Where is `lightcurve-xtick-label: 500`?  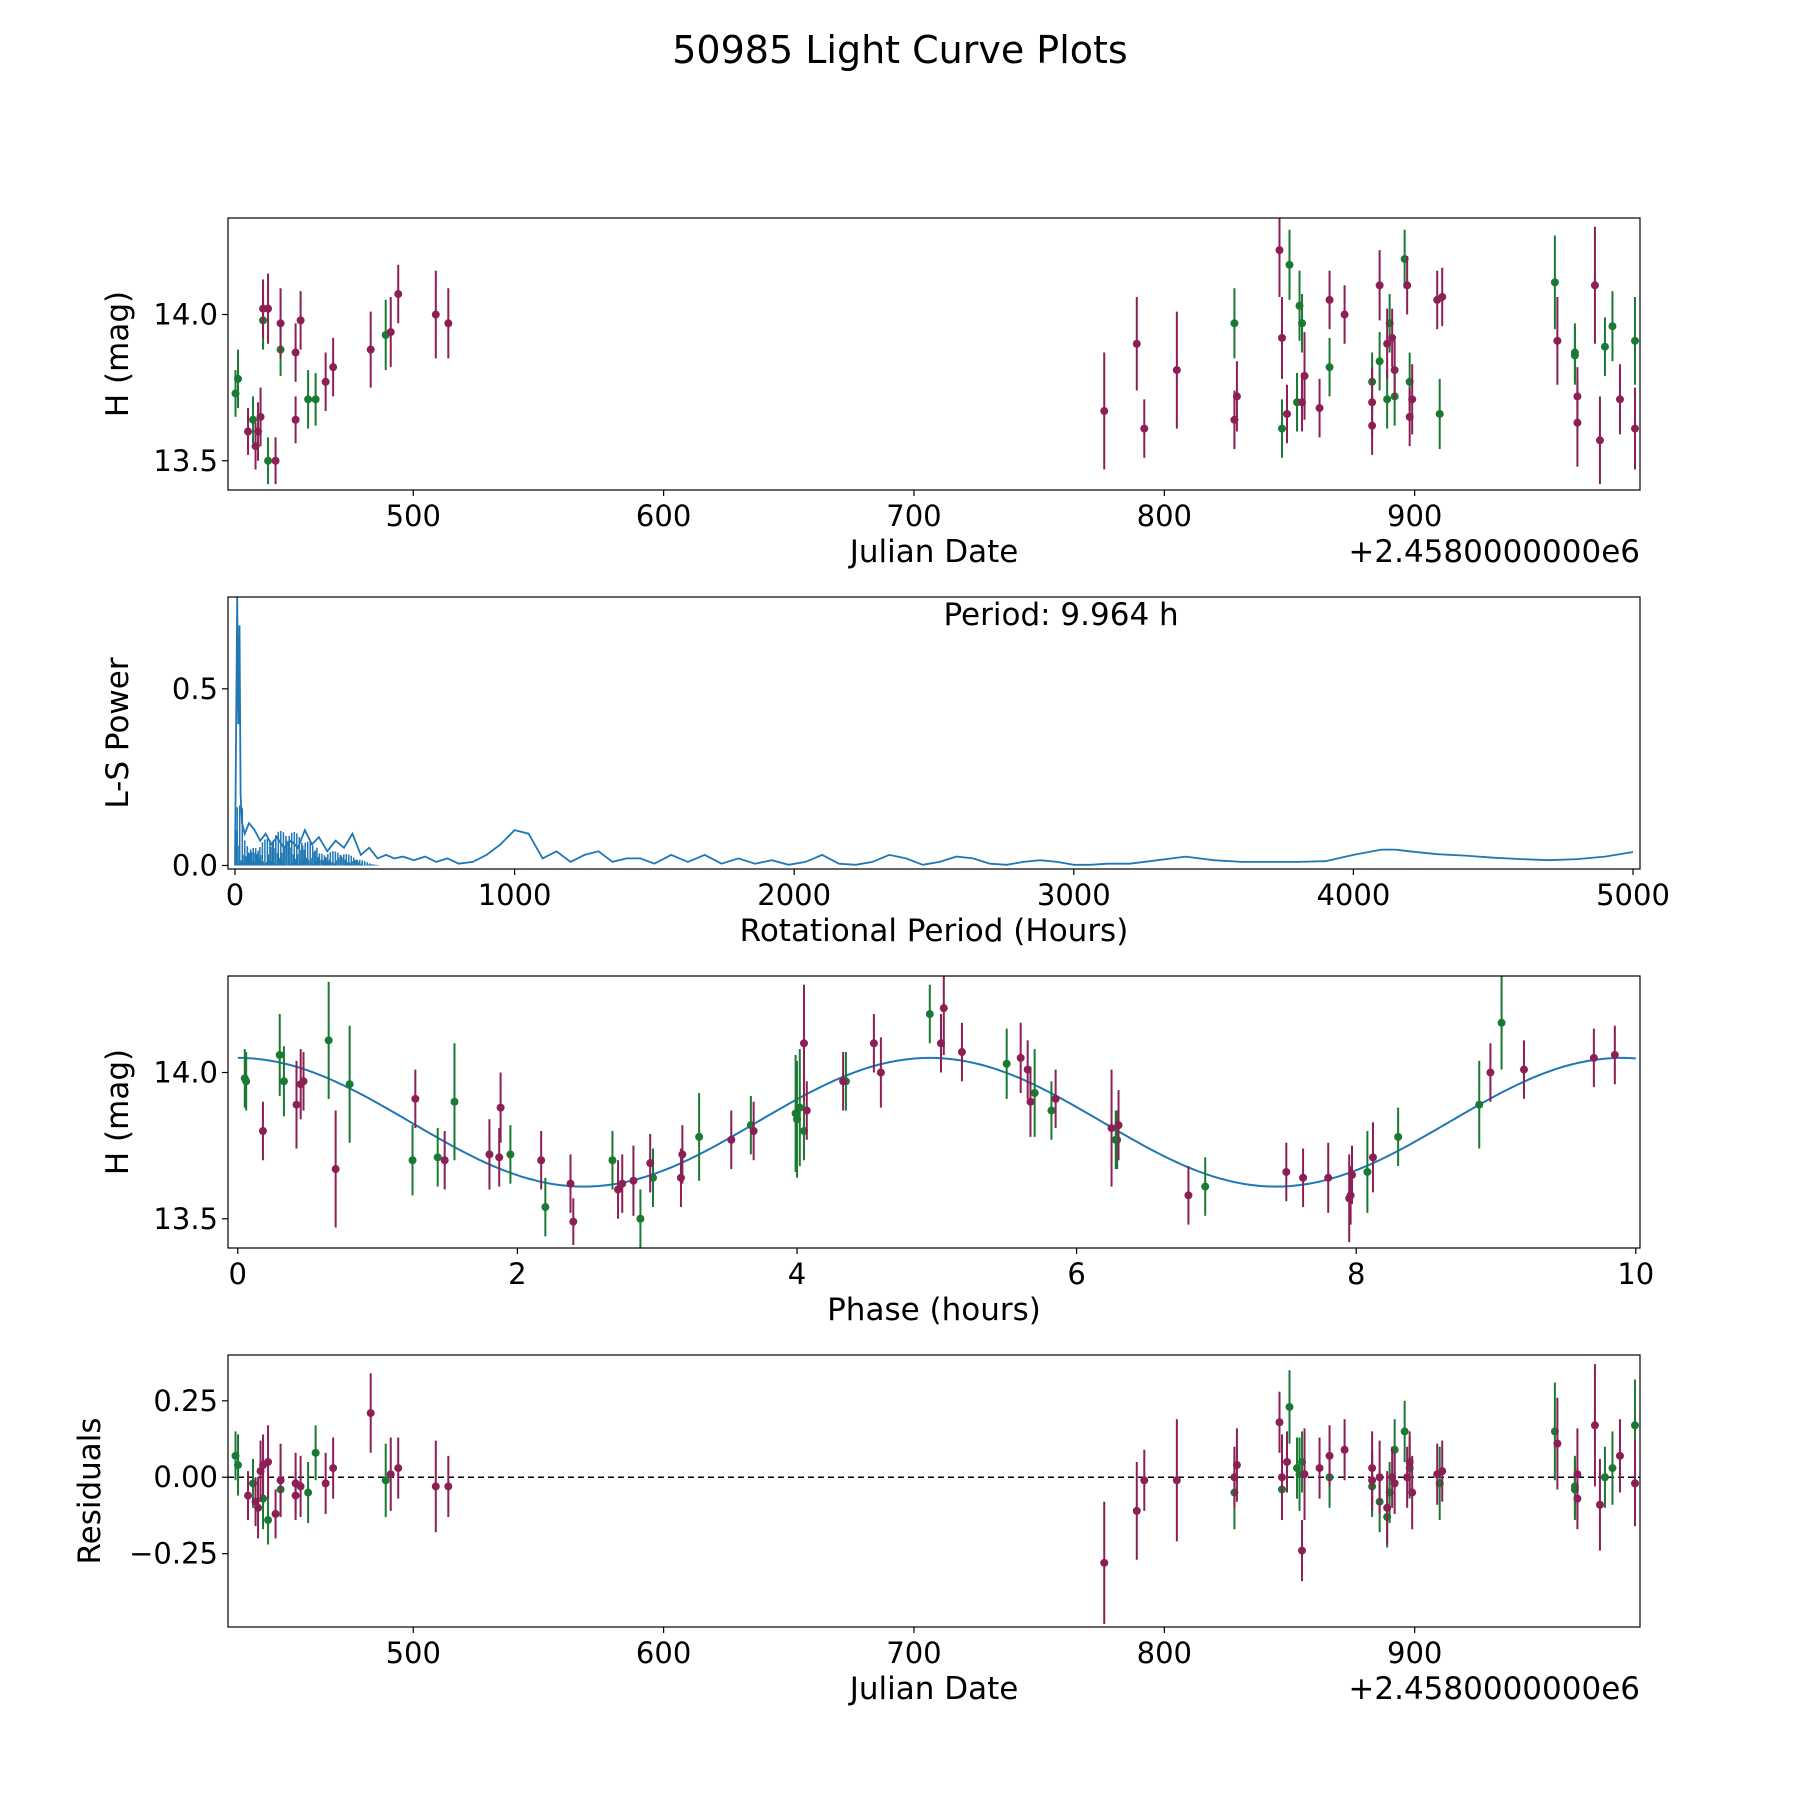
lightcurve-xtick-label: 500 is located at coordinates (413, 516).